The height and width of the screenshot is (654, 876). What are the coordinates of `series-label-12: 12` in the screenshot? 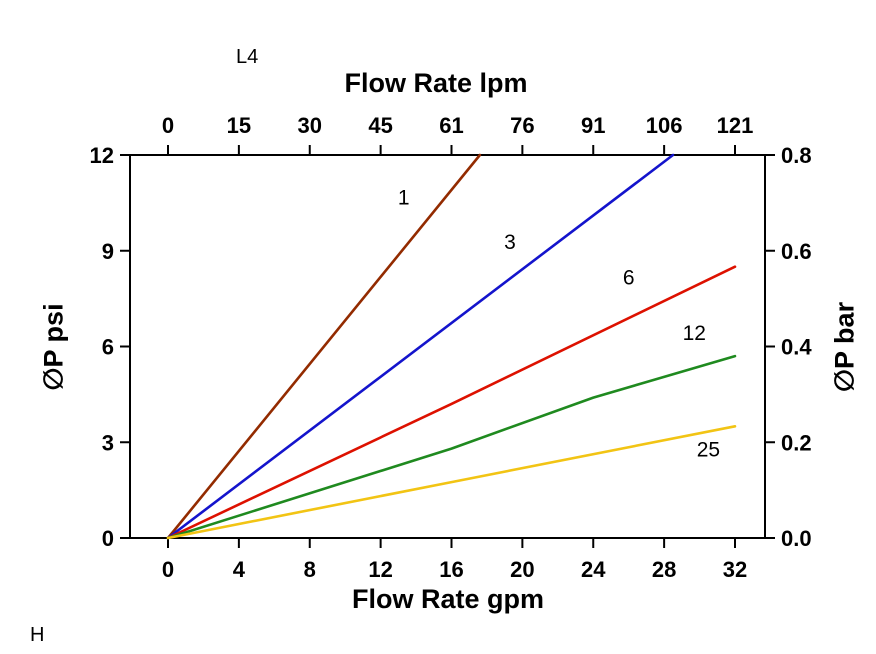 It's located at (694, 333).